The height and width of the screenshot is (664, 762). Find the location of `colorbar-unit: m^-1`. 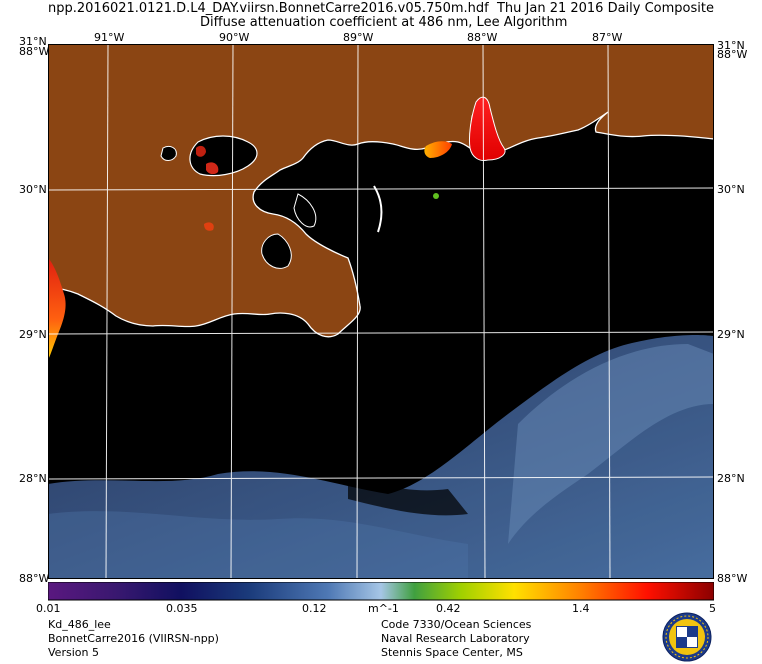

colorbar-unit: m^-1 is located at coordinates (383, 608).